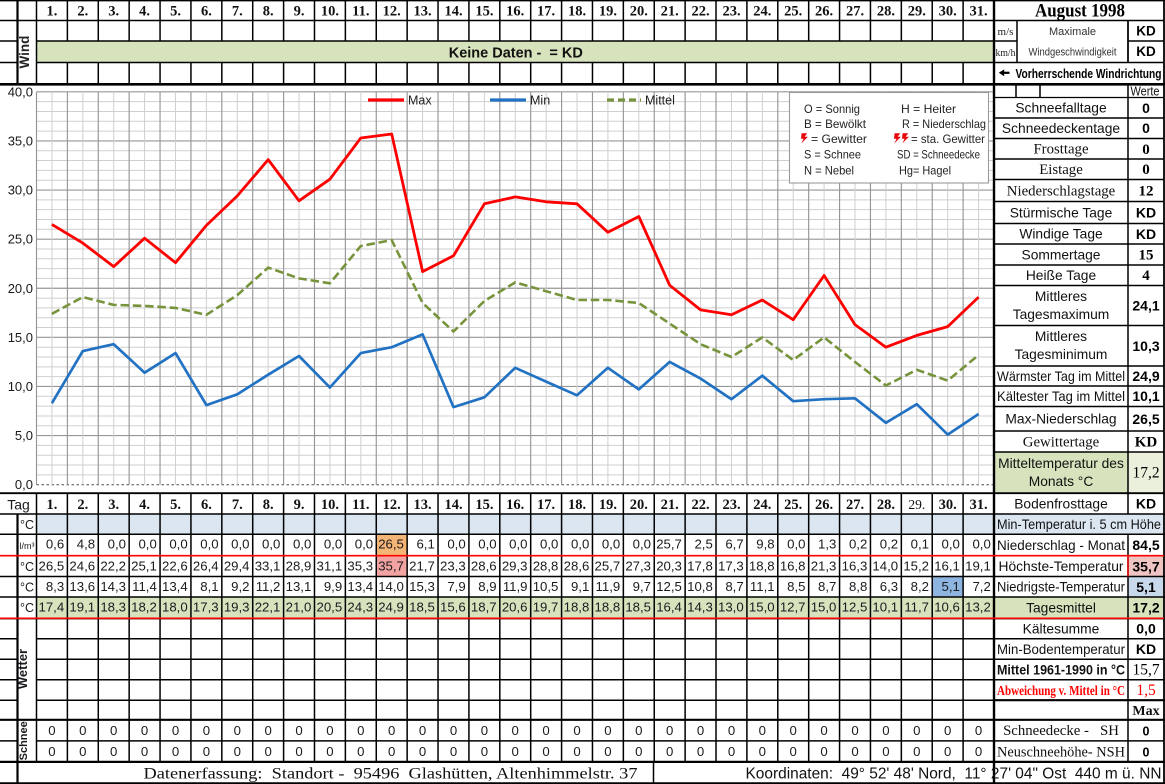  Describe the element at coordinates (889, 544) in the screenshot. I see `svg-text: 0,2` at that location.